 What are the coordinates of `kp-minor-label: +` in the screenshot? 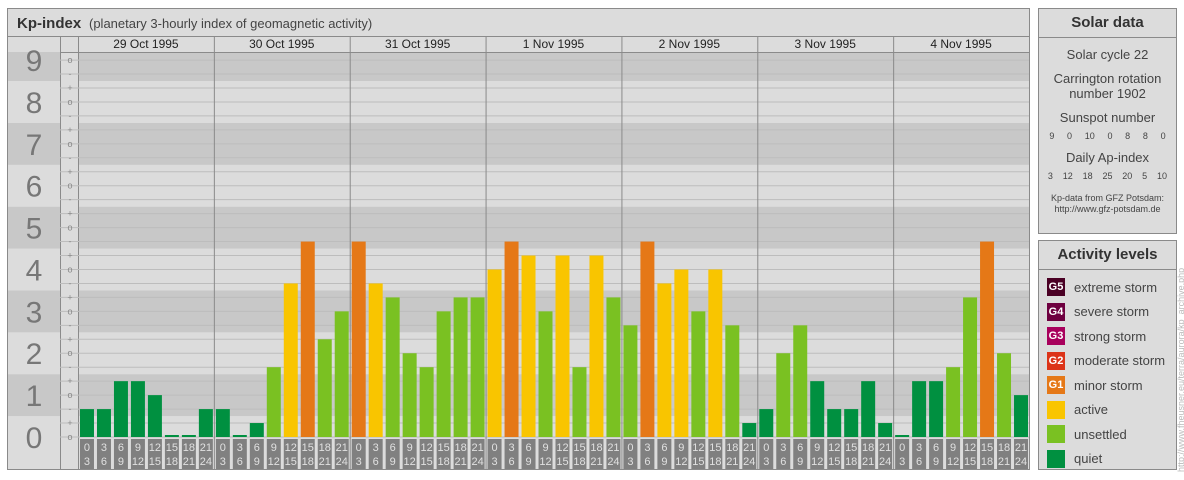 It's located at (69, 172).